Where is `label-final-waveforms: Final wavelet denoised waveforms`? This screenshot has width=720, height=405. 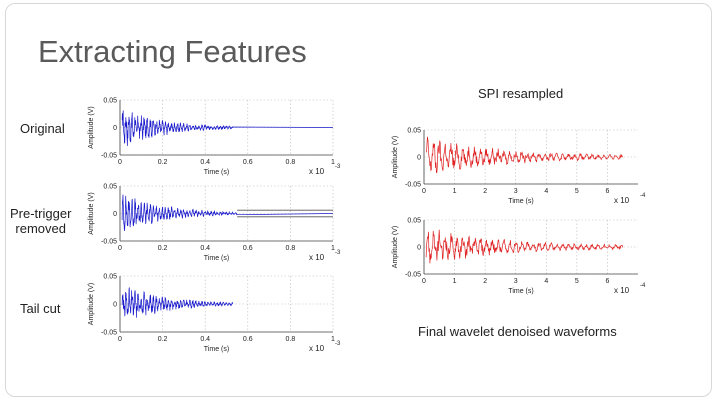 label-final-waveforms: Final wavelet denoised waveforms is located at coordinates (517, 331).